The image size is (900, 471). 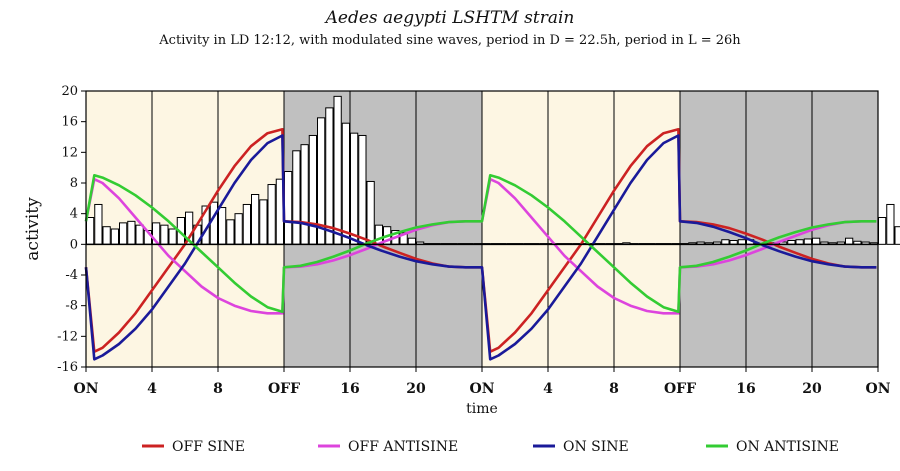 I want to click on chart-title: Aedes aegypti LSHTM strain, so click(x=450, y=18).